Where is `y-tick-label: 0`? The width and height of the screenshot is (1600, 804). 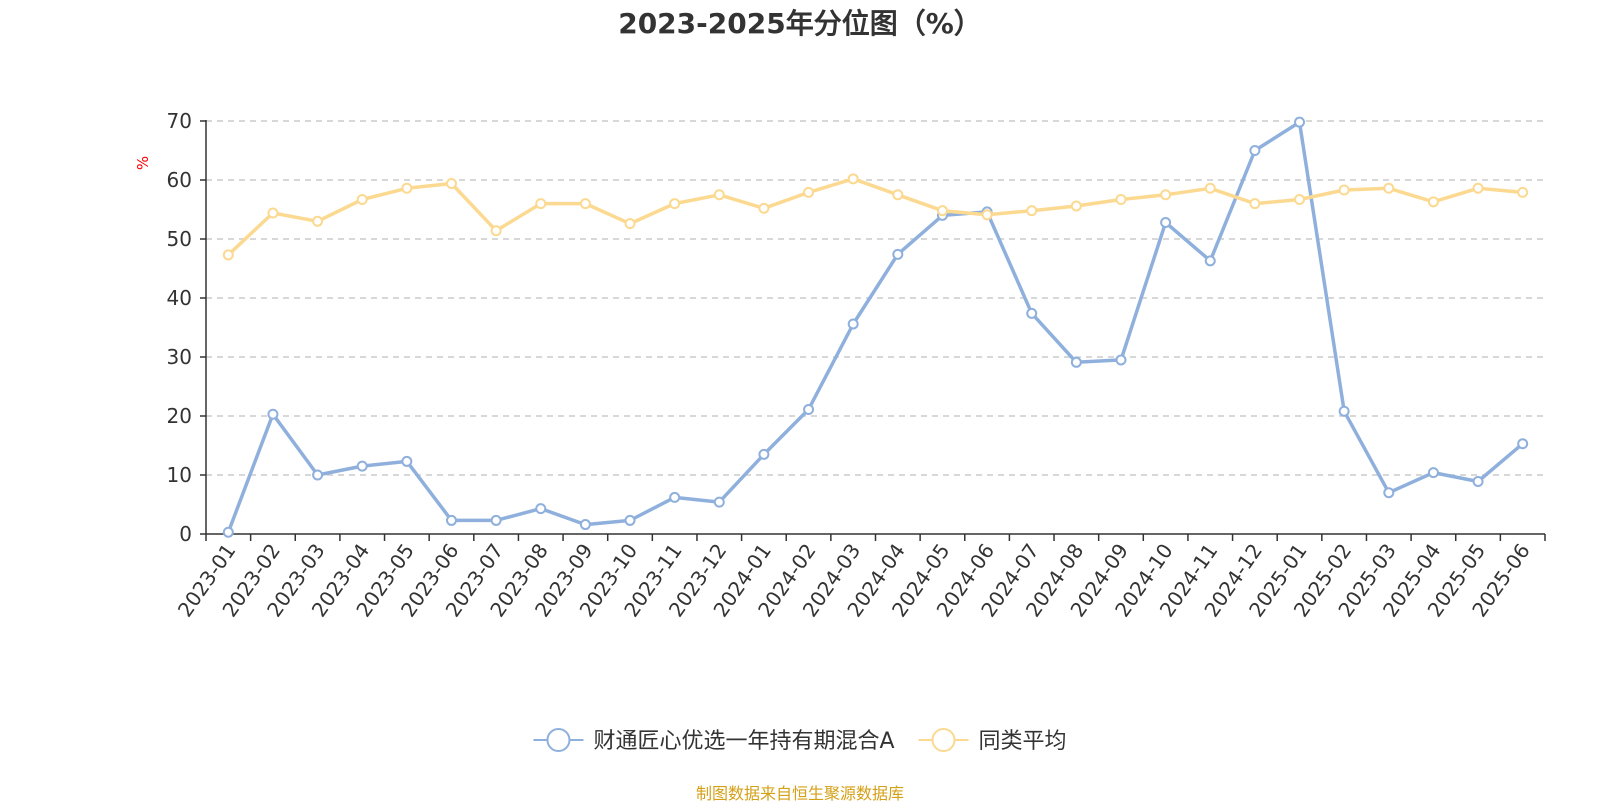 y-tick-label: 0 is located at coordinates (185, 534).